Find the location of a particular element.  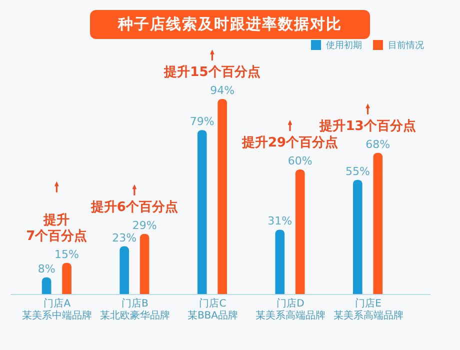

data-label: 94% is located at coordinates (222, 90).